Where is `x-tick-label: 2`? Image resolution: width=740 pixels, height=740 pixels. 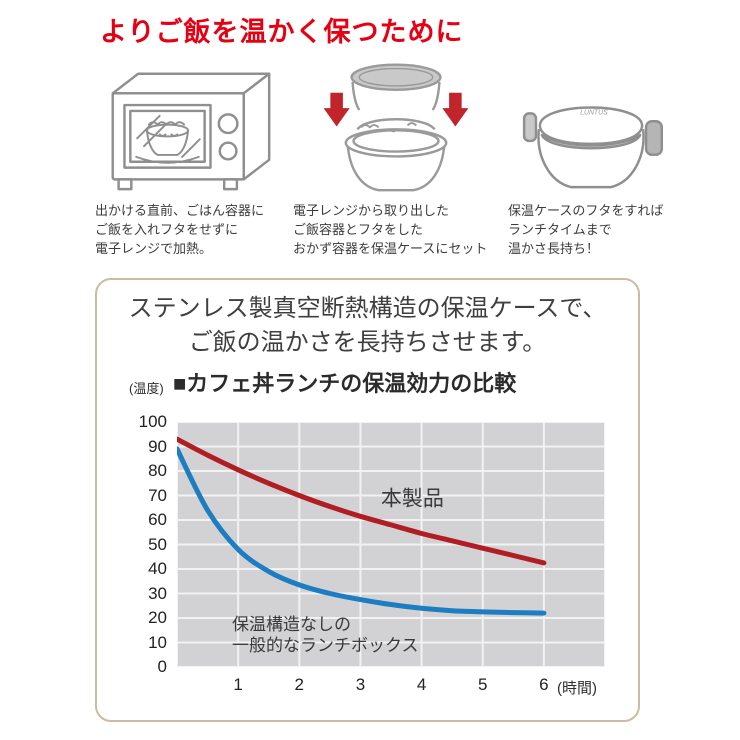
x-tick-label: 2 is located at coordinates (299, 684).